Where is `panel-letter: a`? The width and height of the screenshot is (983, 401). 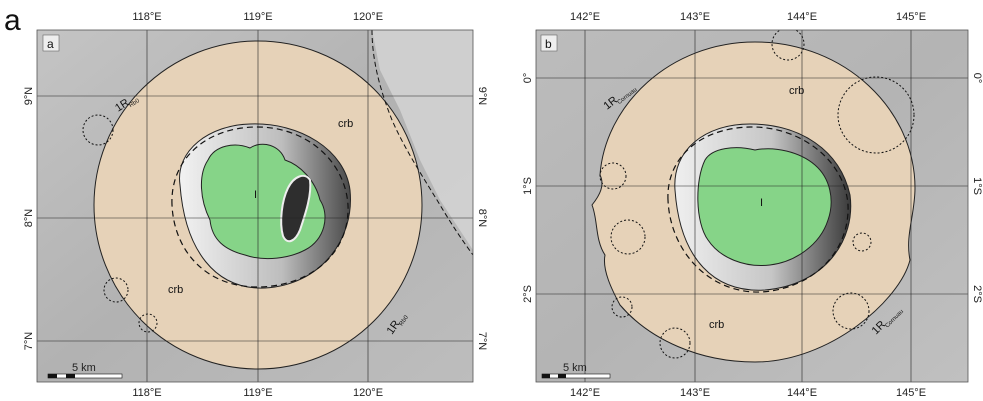 panel-letter: a is located at coordinates (50, 44).